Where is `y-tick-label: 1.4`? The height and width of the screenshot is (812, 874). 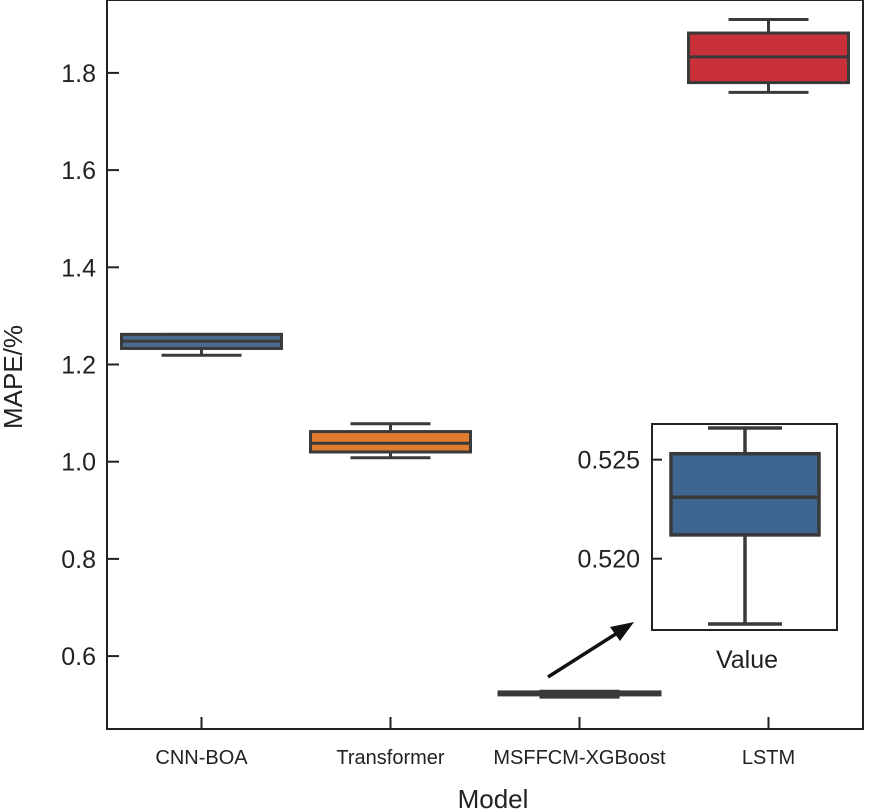 y-tick-label: 1.4 is located at coordinates (78, 268).